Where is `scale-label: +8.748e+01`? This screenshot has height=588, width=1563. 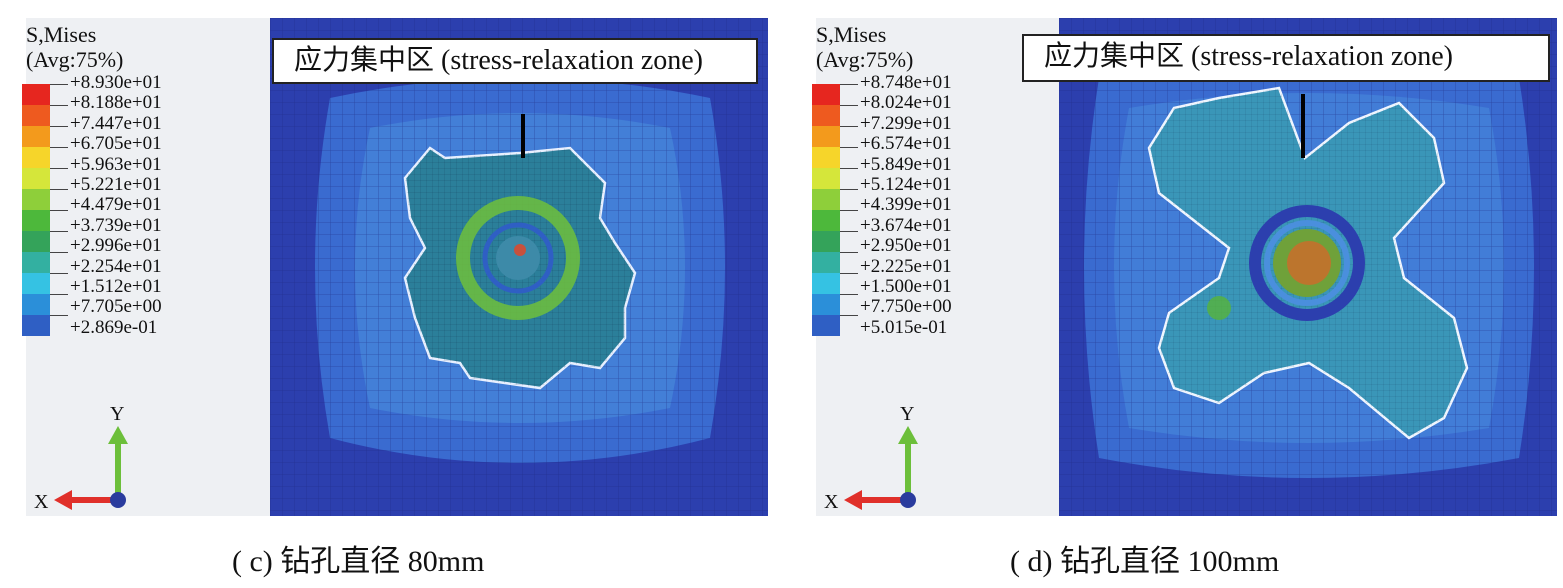 scale-label: +8.748e+01 is located at coordinates (906, 82).